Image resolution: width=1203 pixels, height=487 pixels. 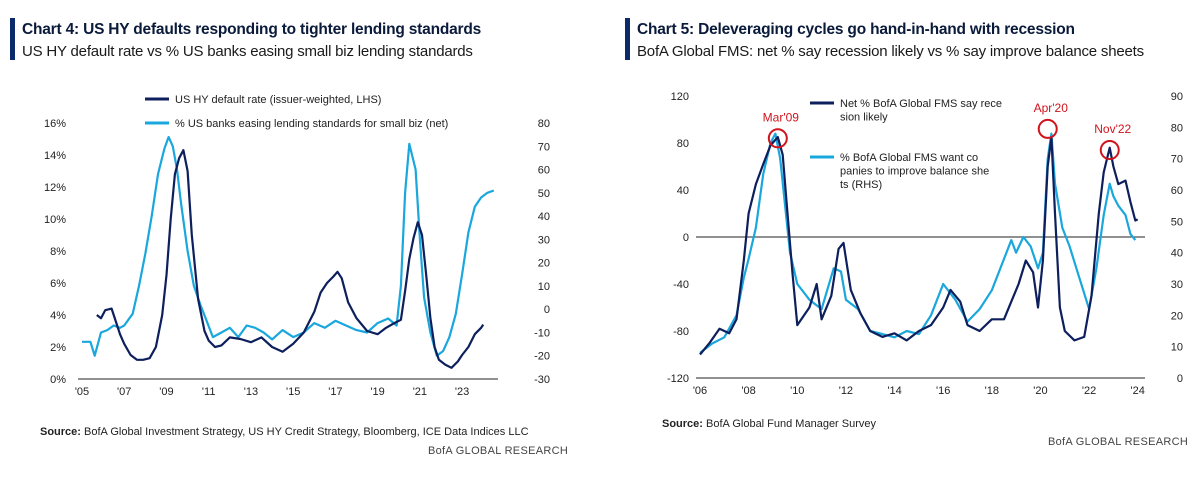 What do you see at coordinates (791, 424) in the screenshot?
I see `chart5-source-text: BofA Global Fund Manager Survey` at bounding box center [791, 424].